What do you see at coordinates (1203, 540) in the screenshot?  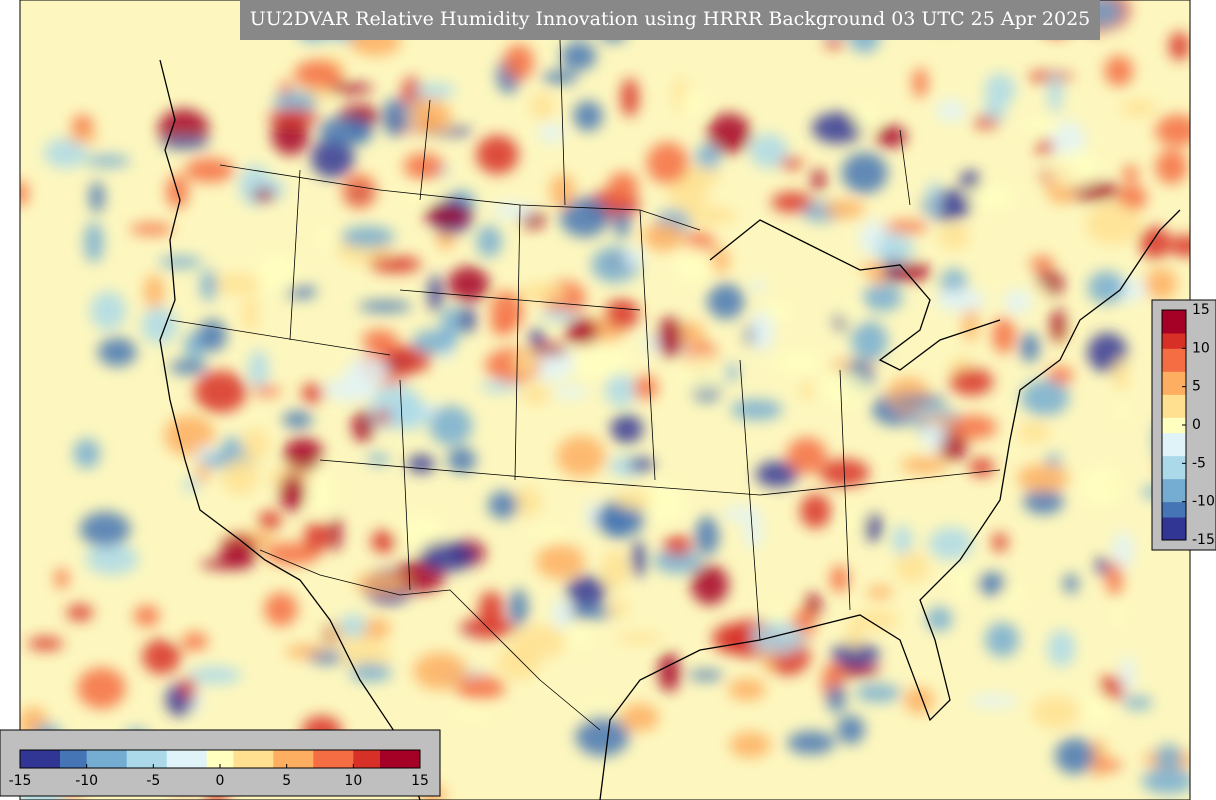 I see `colorbar-tick-label: -15` at bounding box center [1203, 540].